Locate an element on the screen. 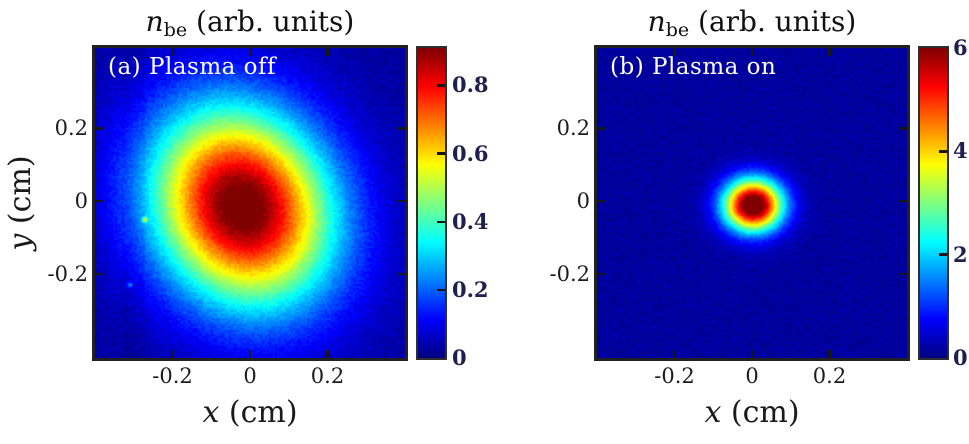  panel-a-label: (a) Plasma off is located at coordinates (192, 67).